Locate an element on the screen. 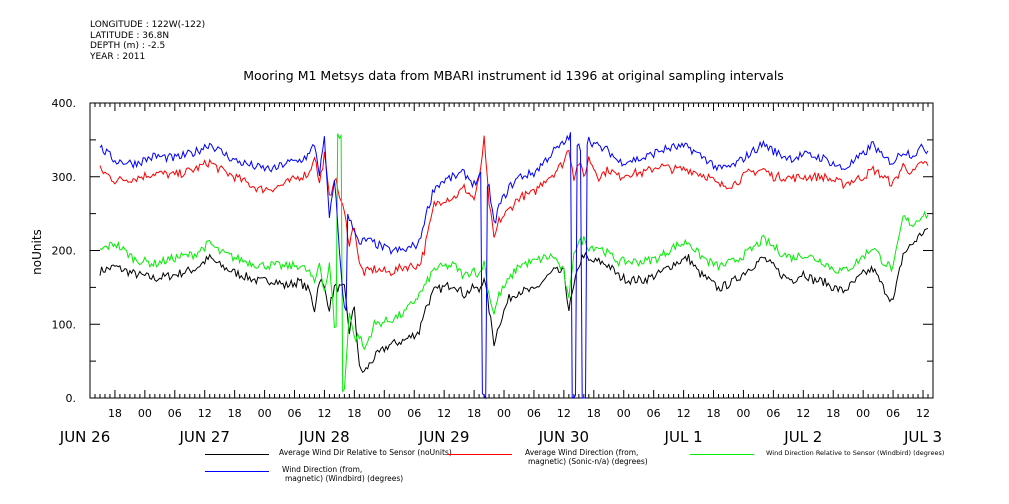 The height and width of the screenshot is (504, 1009). legend-blue-label-1: Wind Direction (from, is located at coordinates (322, 469).